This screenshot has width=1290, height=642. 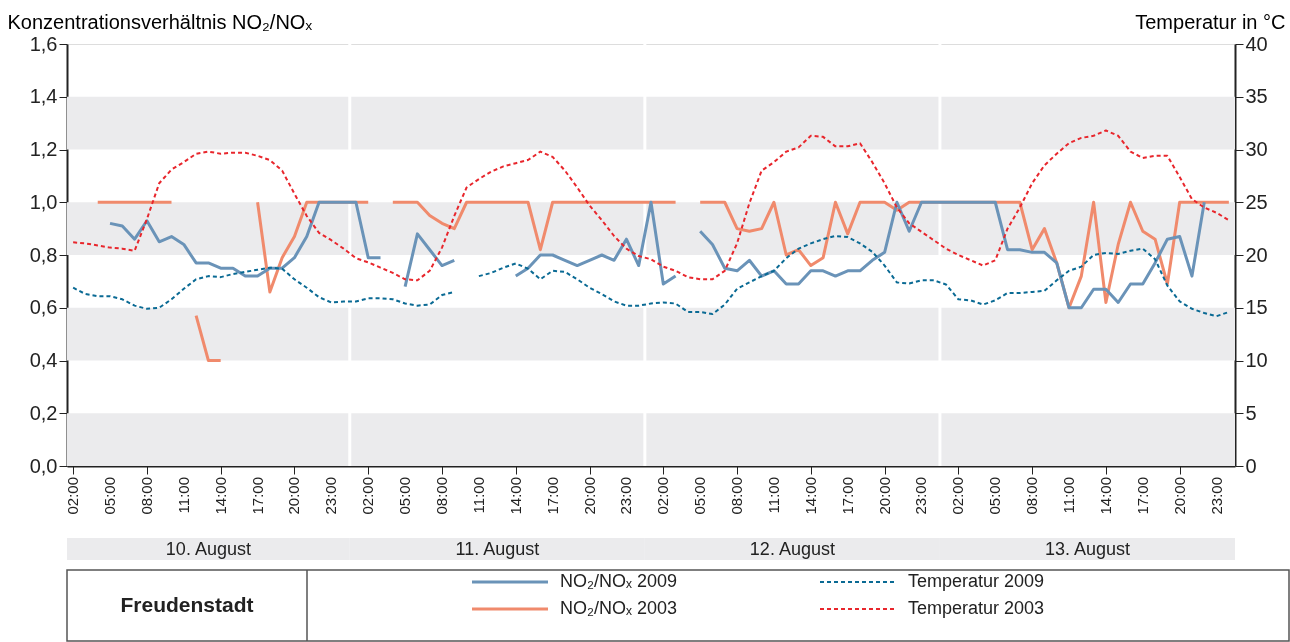 I want to click on y2-tick-label: 10, so click(x=1256, y=360).